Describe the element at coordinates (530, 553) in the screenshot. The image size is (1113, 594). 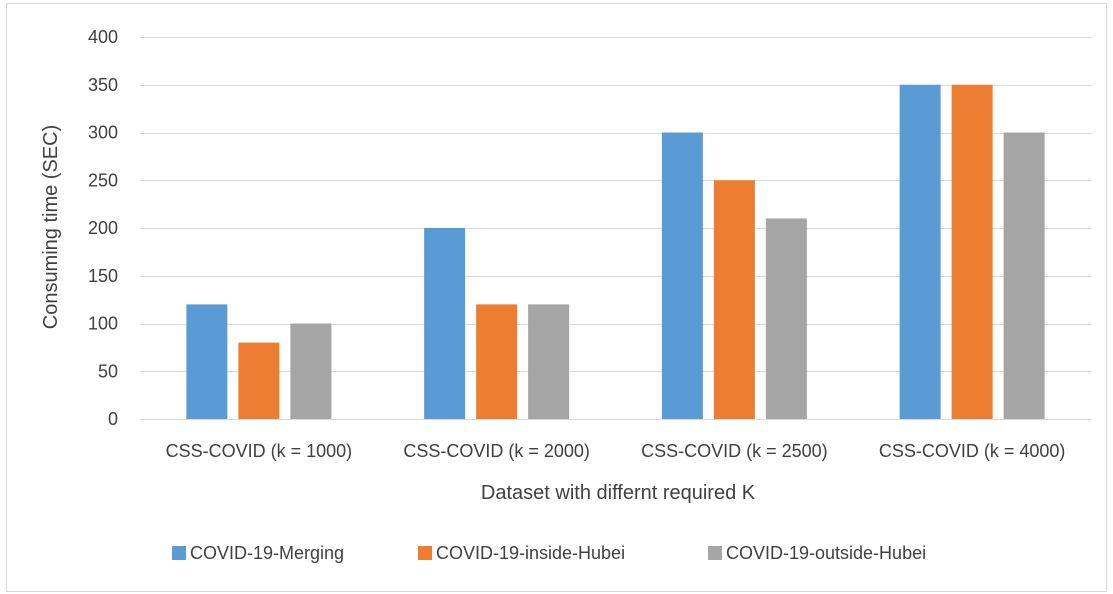
I see `legend-label-1: COVID-19-inside-Hubei` at that location.